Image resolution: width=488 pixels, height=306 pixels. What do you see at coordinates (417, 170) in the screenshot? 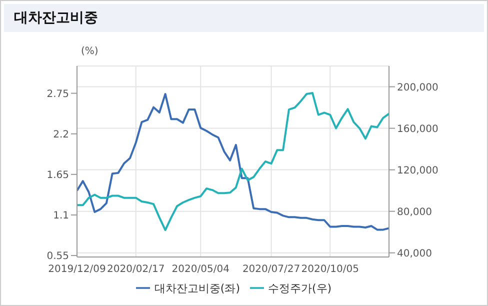
I see `y2-tick-label: 120,000` at bounding box center [417, 170].